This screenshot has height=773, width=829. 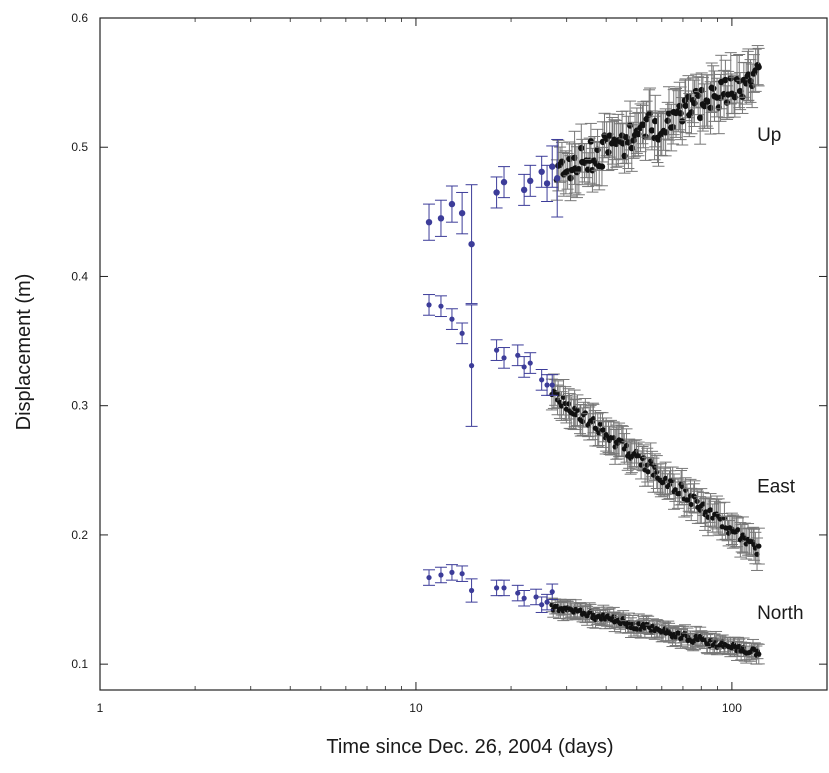 What do you see at coordinates (24, 352) in the screenshot?
I see `y-axis-title: Displacement (m)` at bounding box center [24, 352].